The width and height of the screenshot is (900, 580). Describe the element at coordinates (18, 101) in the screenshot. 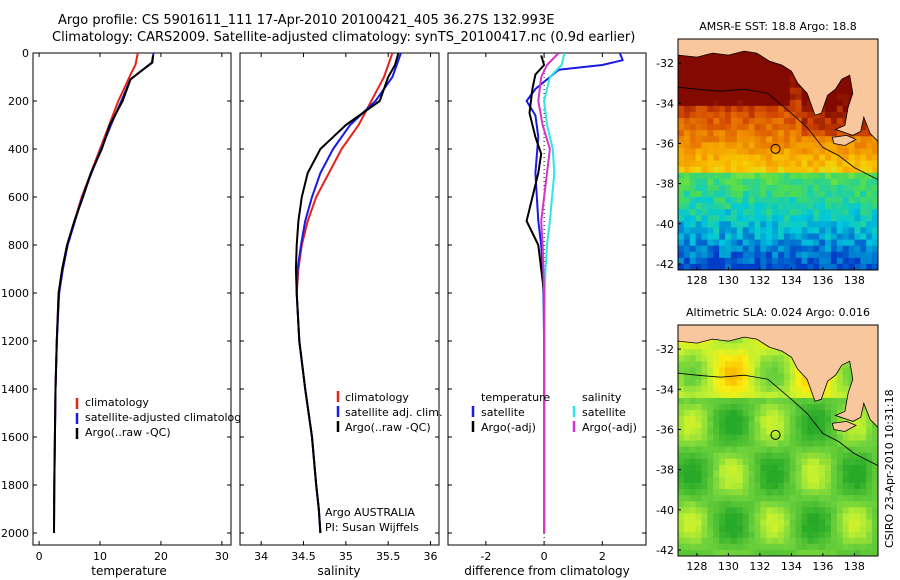

I see `y-tick-label: 200` at that location.